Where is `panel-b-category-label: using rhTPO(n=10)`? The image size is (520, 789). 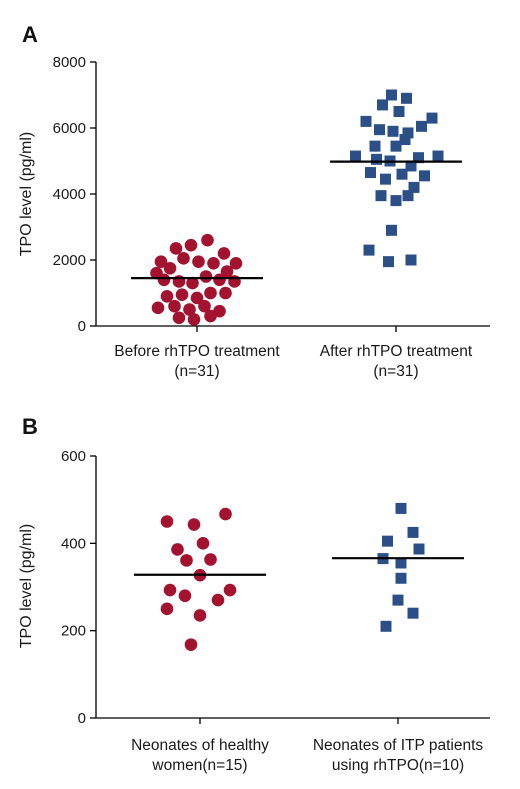 panel-b-category-label: using rhTPO(n=10) is located at coordinates (398, 765).